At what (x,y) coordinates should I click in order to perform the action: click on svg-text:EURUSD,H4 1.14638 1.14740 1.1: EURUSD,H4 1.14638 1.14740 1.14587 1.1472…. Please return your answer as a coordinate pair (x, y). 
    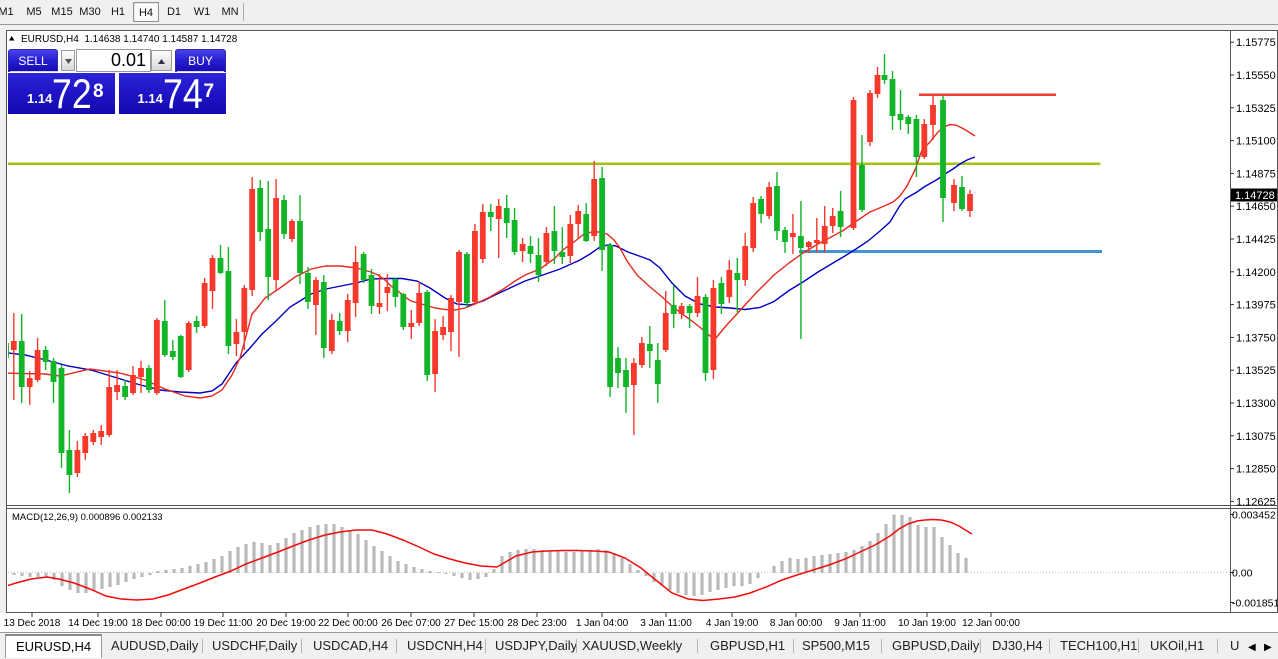
    Looking at the image, I should click on (129, 39).